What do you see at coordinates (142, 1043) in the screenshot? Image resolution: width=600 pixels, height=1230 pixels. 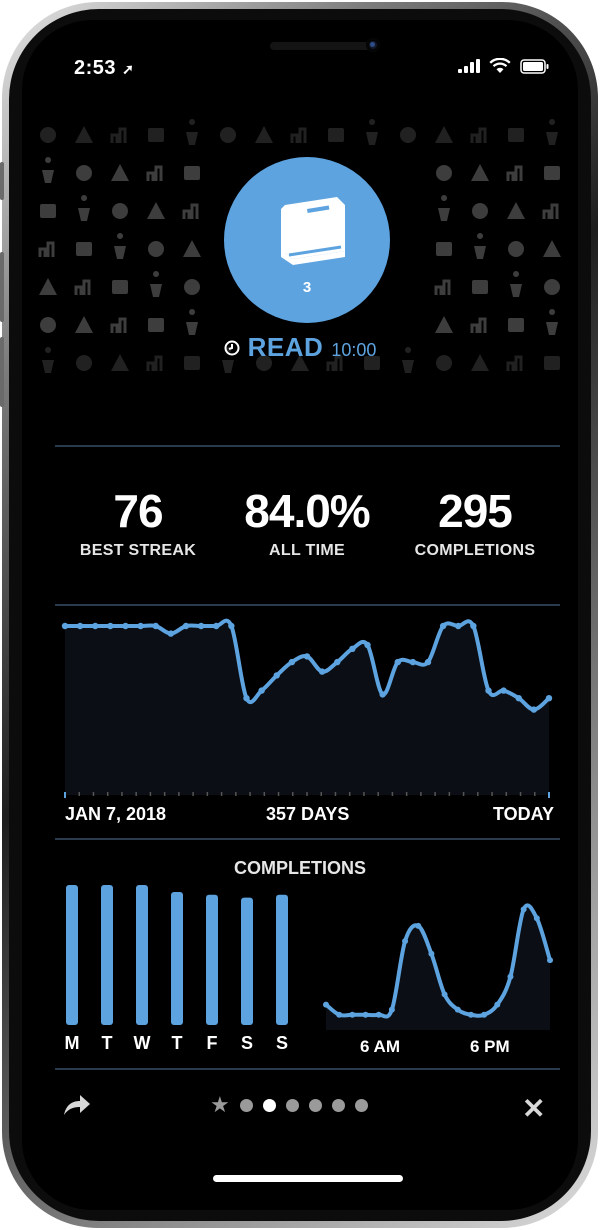 I see `weekday-label: W` at bounding box center [142, 1043].